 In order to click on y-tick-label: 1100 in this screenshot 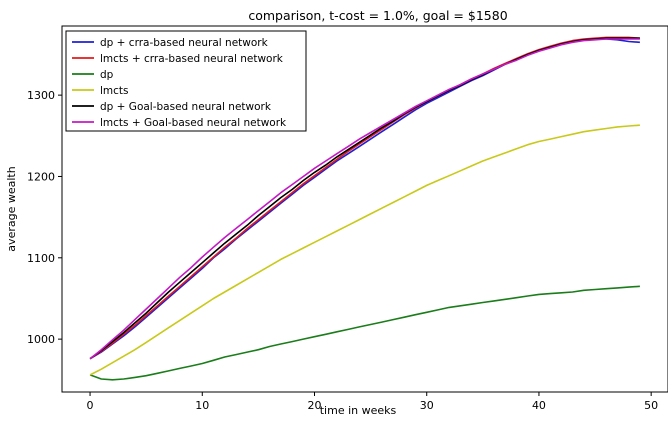, I will do `click(41, 258)`.